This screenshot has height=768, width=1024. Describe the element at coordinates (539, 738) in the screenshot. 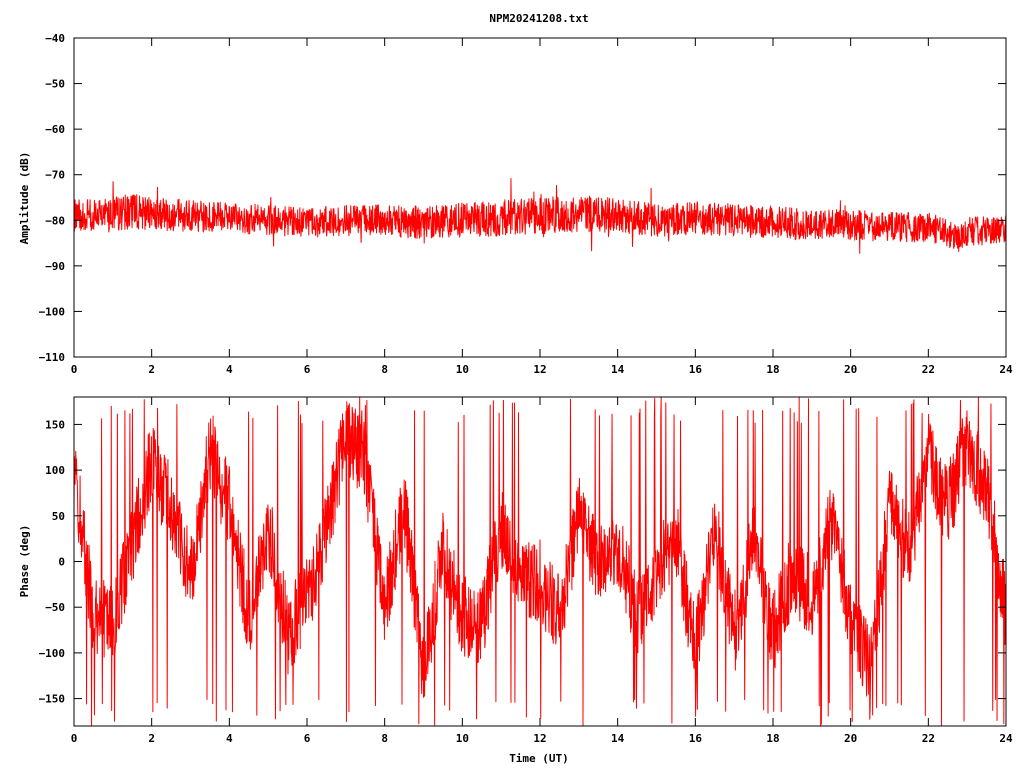

I see `phase-x-tick-label: 12` at that location.